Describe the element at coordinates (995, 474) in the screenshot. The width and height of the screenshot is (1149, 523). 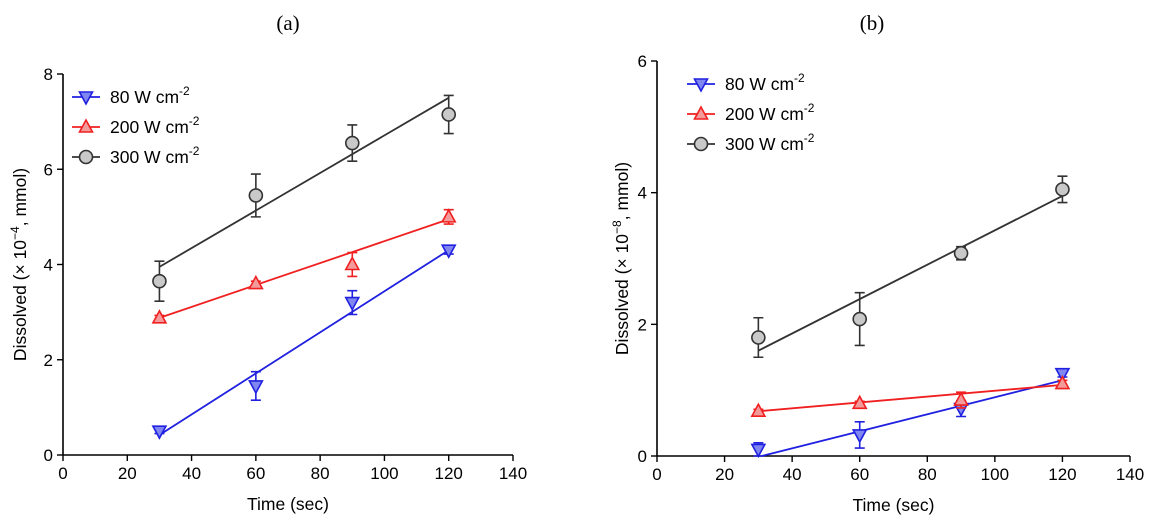
I see `pb-x-tick-label: 100` at that location.